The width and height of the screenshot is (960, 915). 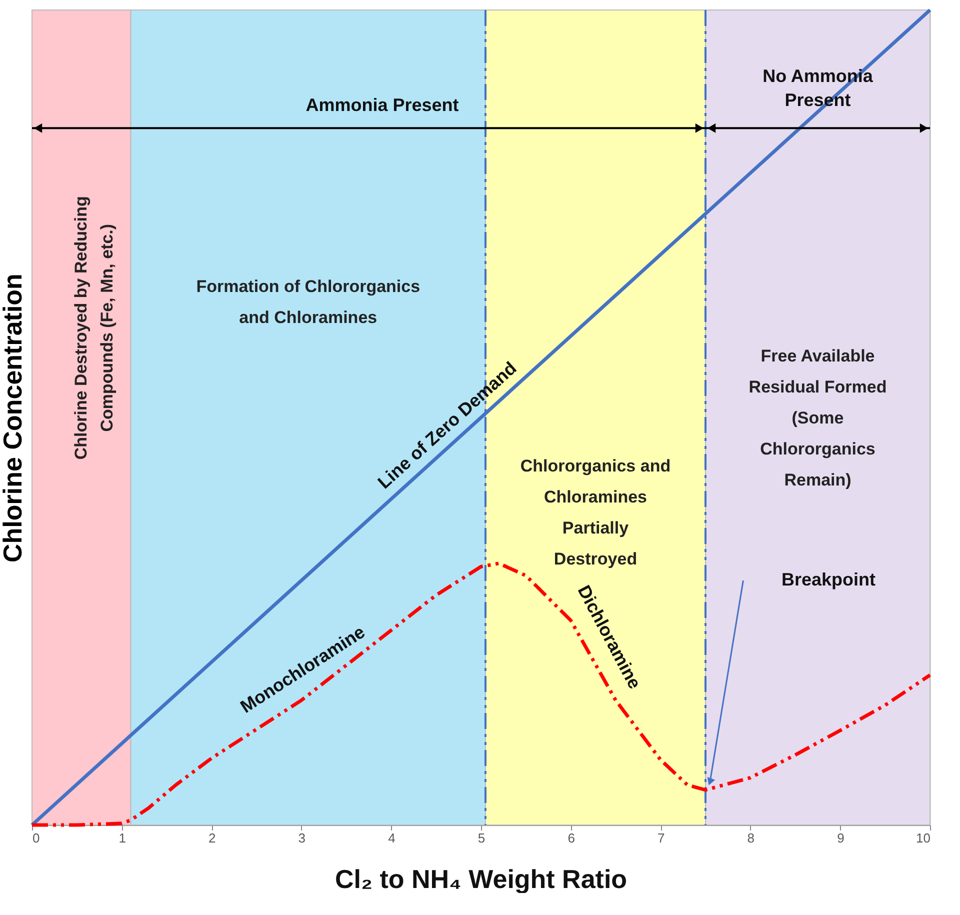 I want to click on x-tick-label: 8, so click(x=751, y=838).